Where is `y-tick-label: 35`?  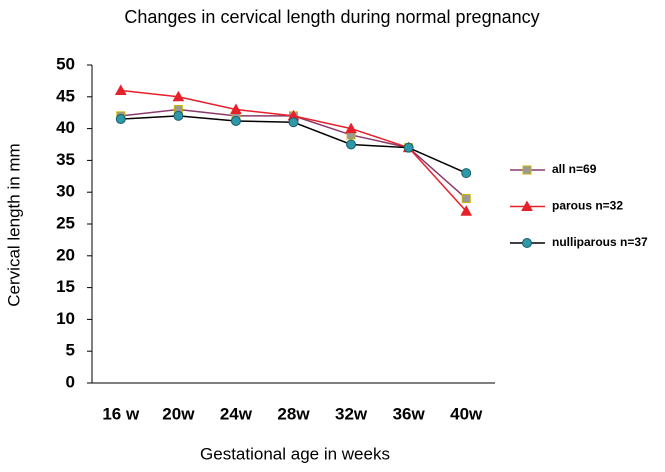
y-tick-label: 35 is located at coordinates (65, 159).